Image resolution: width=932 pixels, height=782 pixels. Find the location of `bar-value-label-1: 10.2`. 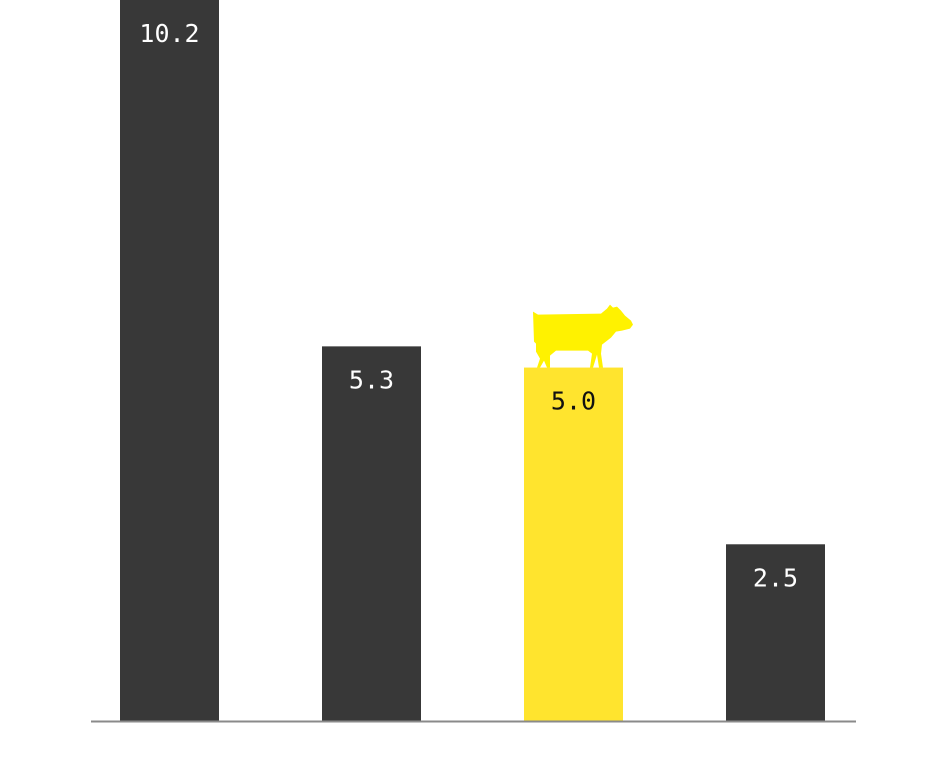

bar-value-label-1: 10.2 is located at coordinates (169, 33).